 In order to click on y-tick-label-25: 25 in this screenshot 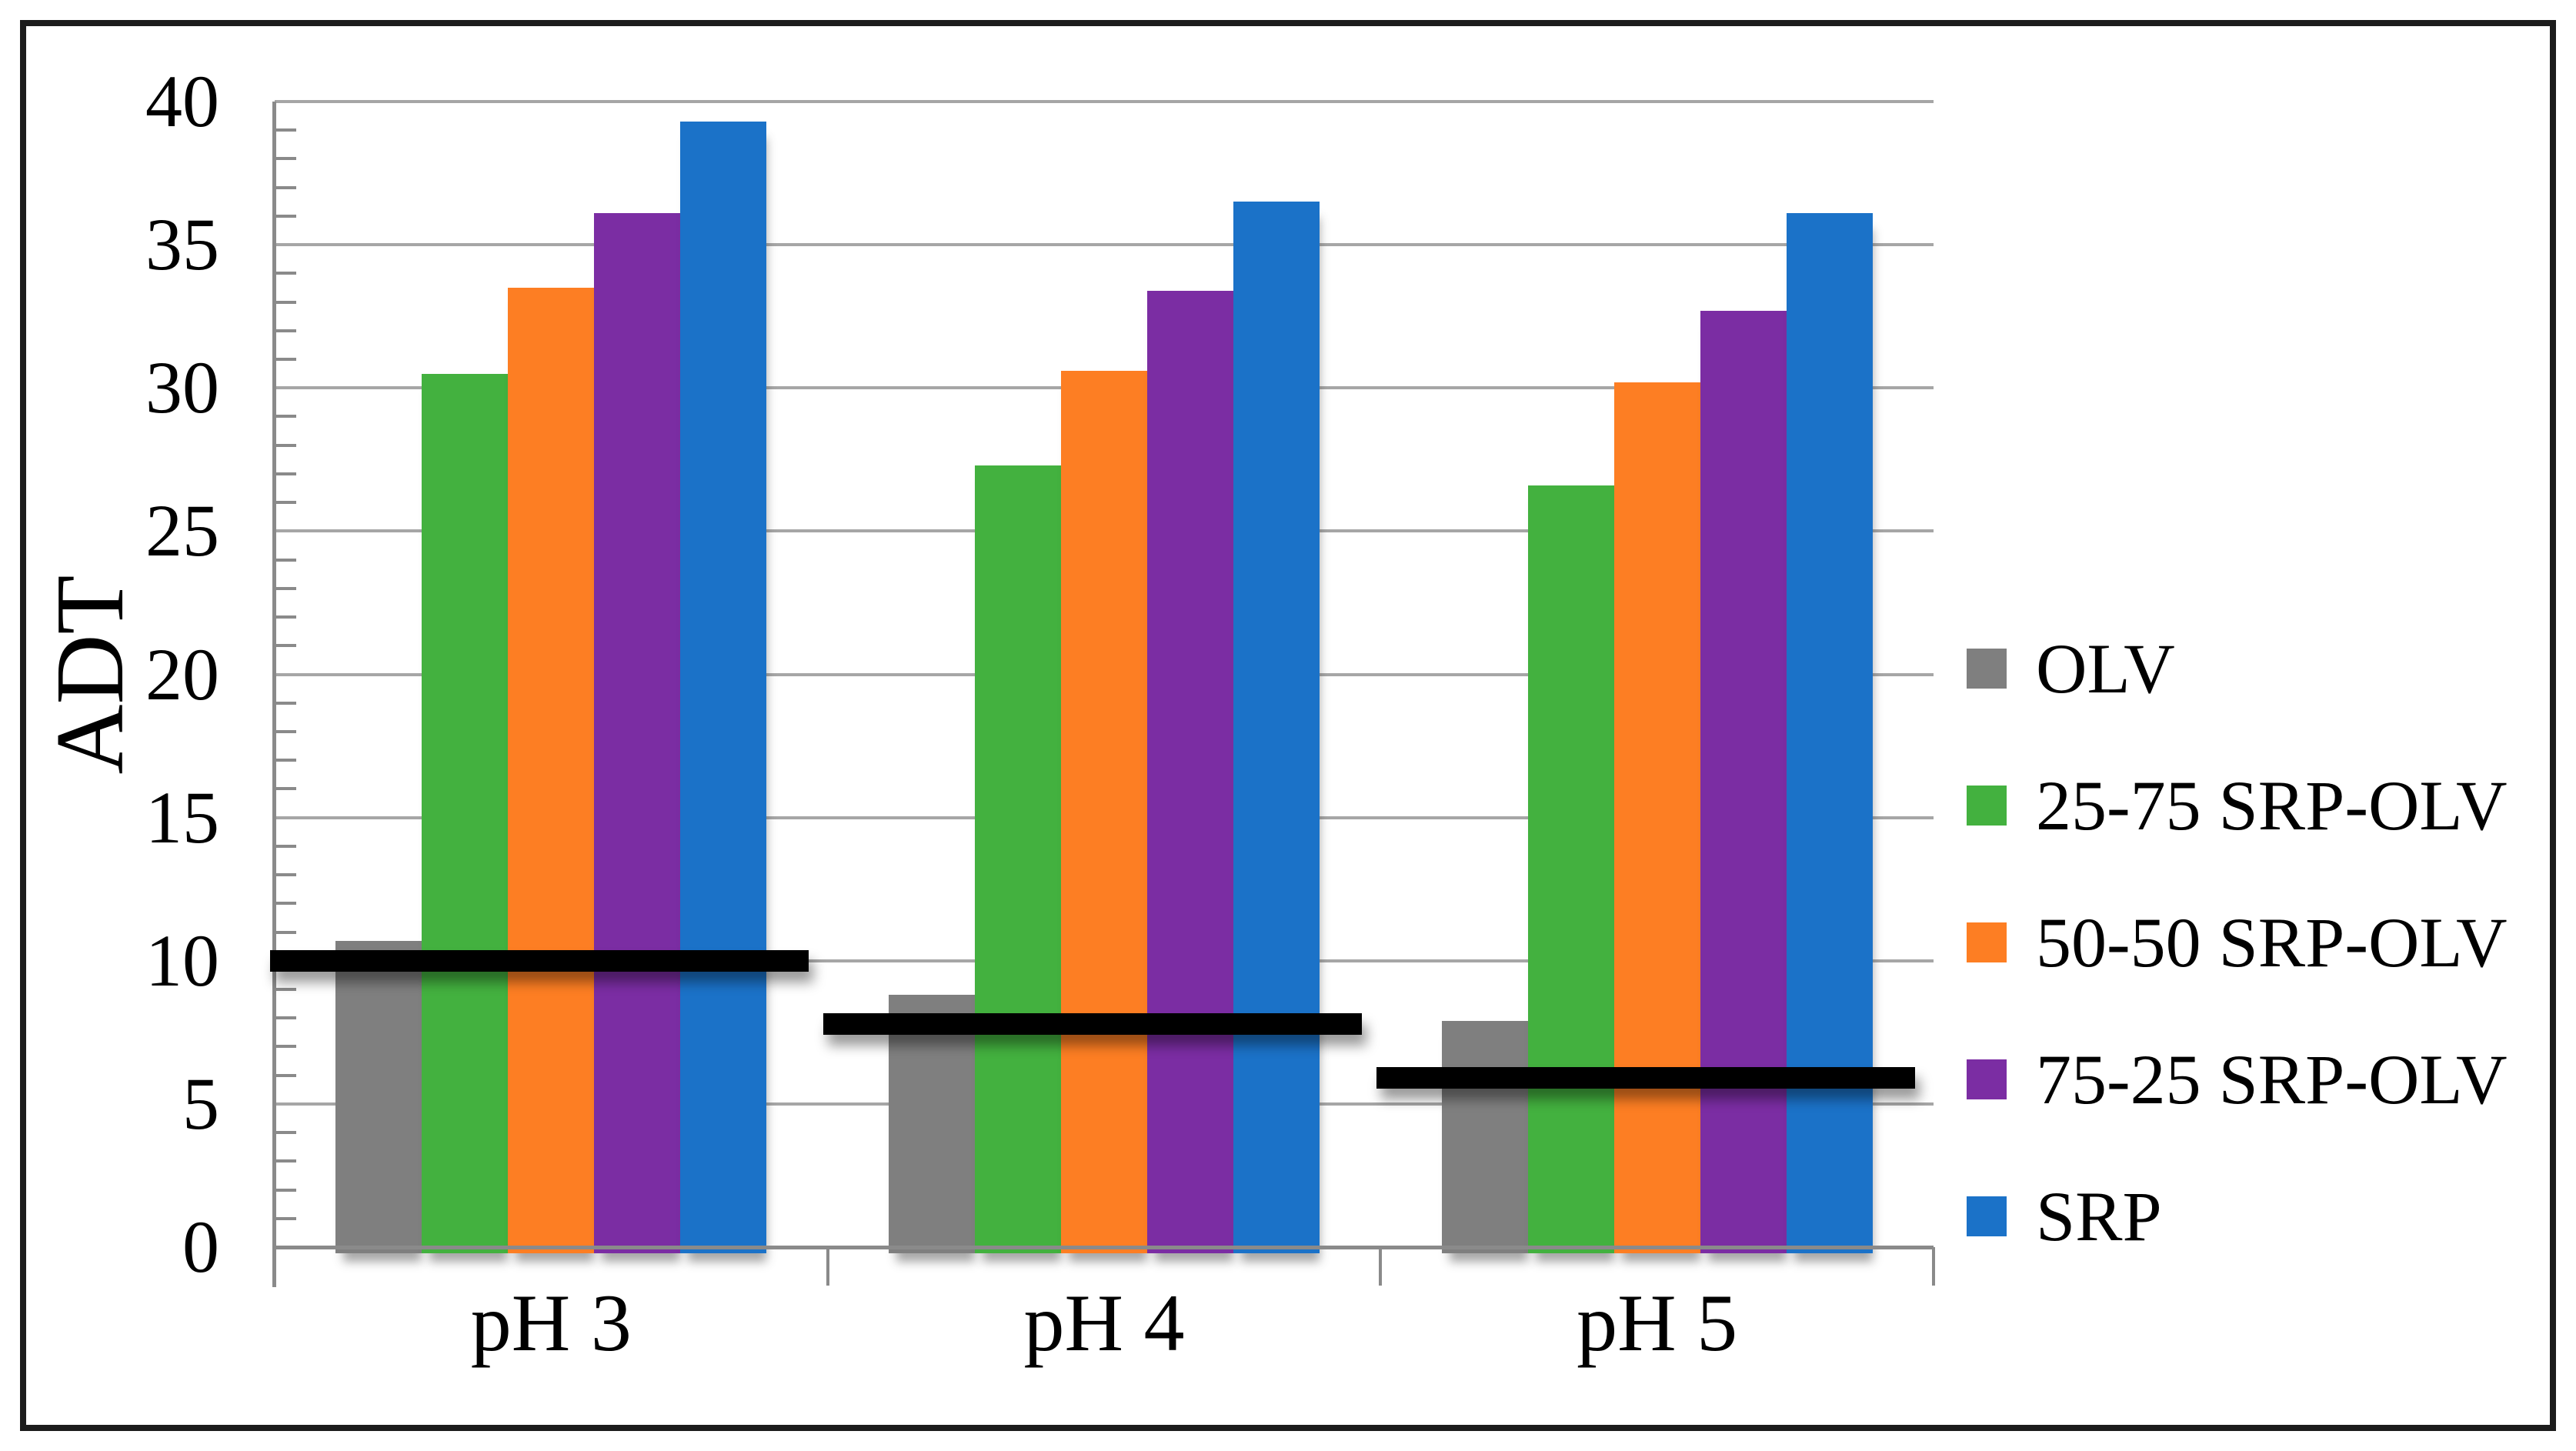, I will do `click(182, 530)`.